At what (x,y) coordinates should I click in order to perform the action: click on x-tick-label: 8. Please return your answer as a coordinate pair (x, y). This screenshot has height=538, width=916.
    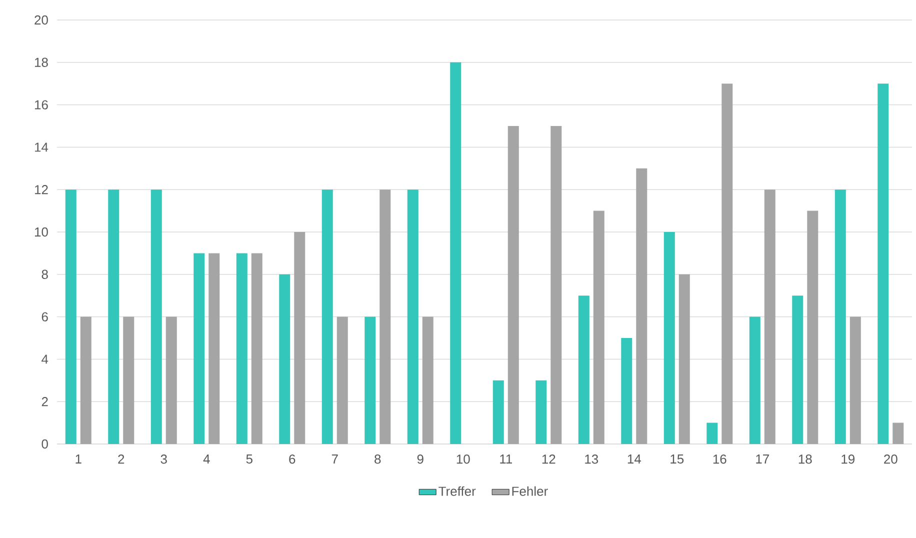
    Looking at the image, I should click on (377, 459).